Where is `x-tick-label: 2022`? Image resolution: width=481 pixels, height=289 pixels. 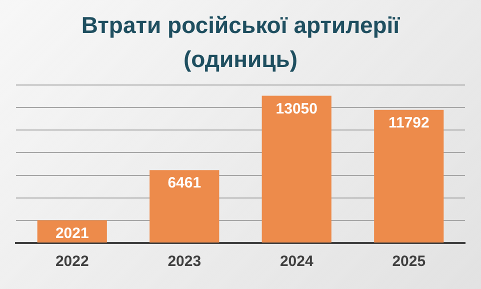
x-tick-label: 2022 is located at coordinates (72, 261).